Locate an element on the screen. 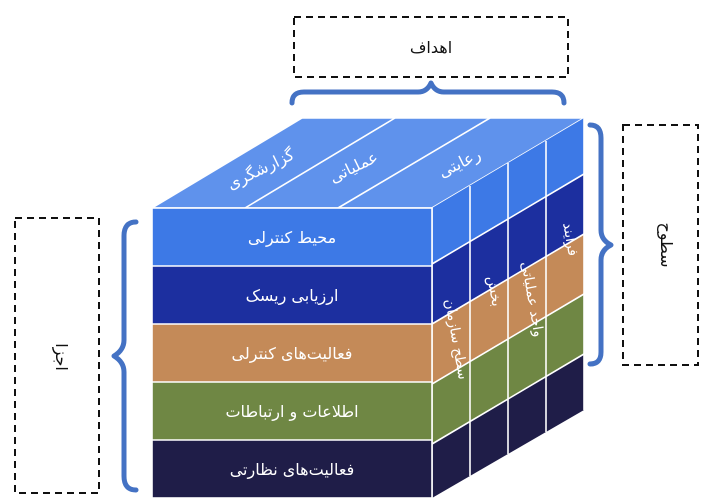  levels-box: سطوح is located at coordinates (660, 245).